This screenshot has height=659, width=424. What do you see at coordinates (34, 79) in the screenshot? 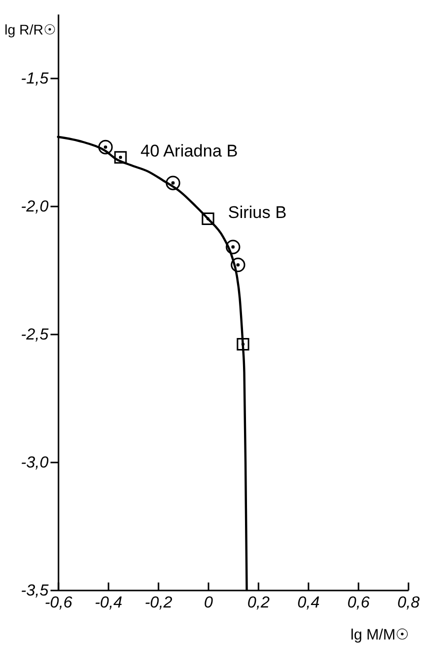
I see `y-tick-label: -1,5` at bounding box center [34, 79].